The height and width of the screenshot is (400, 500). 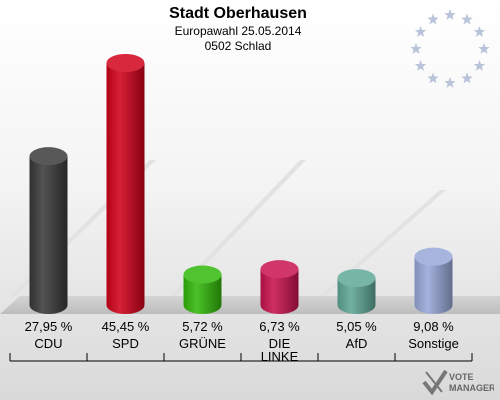 What do you see at coordinates (450, 48) in the screenshot?
I see `eu-stars-icon` at bounding box center [450, 48].